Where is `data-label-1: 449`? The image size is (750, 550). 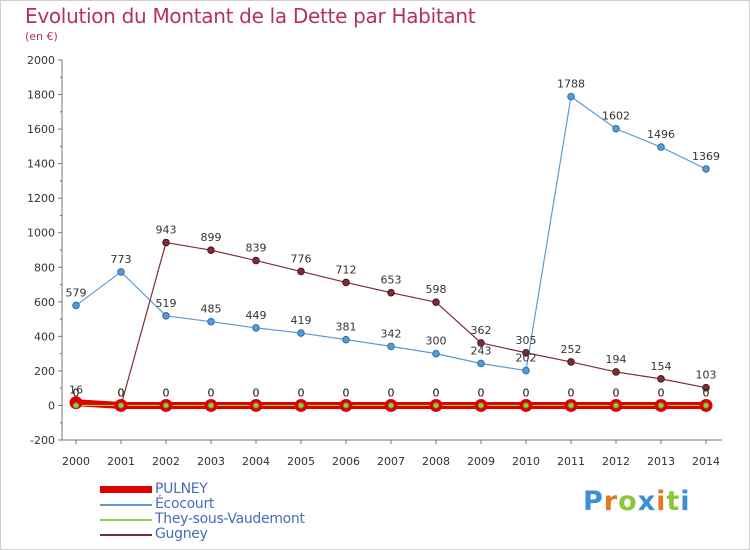
data-label-1: 449 is located at coordinates (256, 315).